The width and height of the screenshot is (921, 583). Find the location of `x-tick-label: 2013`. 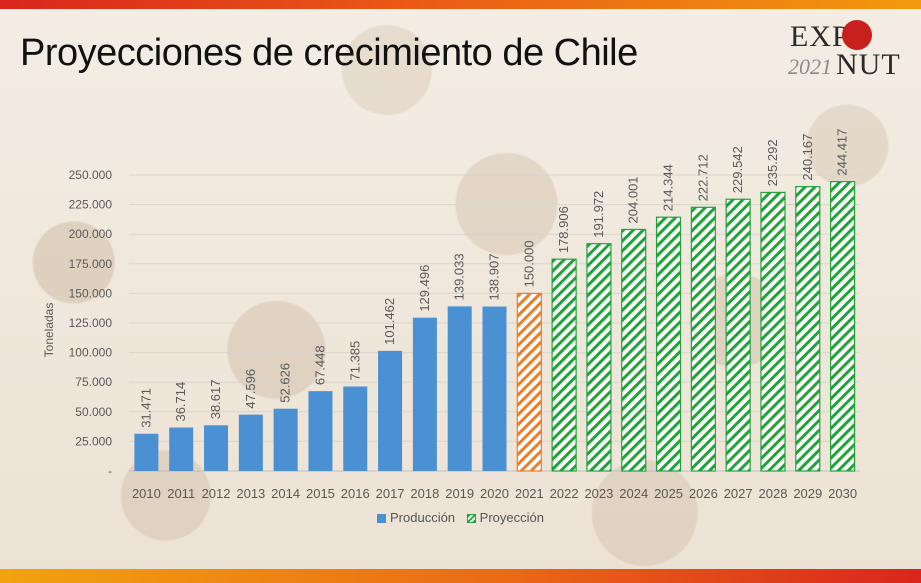

x-tick-label: 2013 is located at coordinates (250, 493).